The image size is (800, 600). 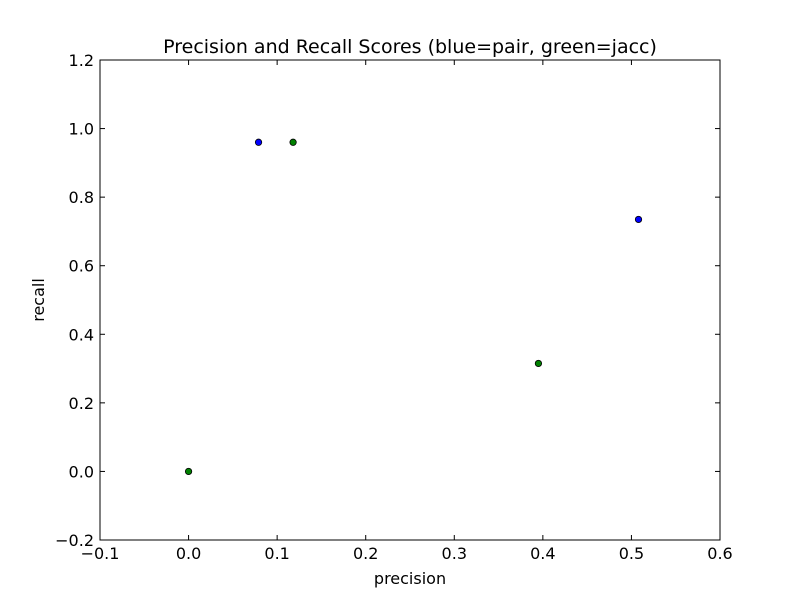 What do you see at coordinates (276, 553) in the screenshot?
I see `x-tick-label: 0.1` at bounding box center [276, 553].